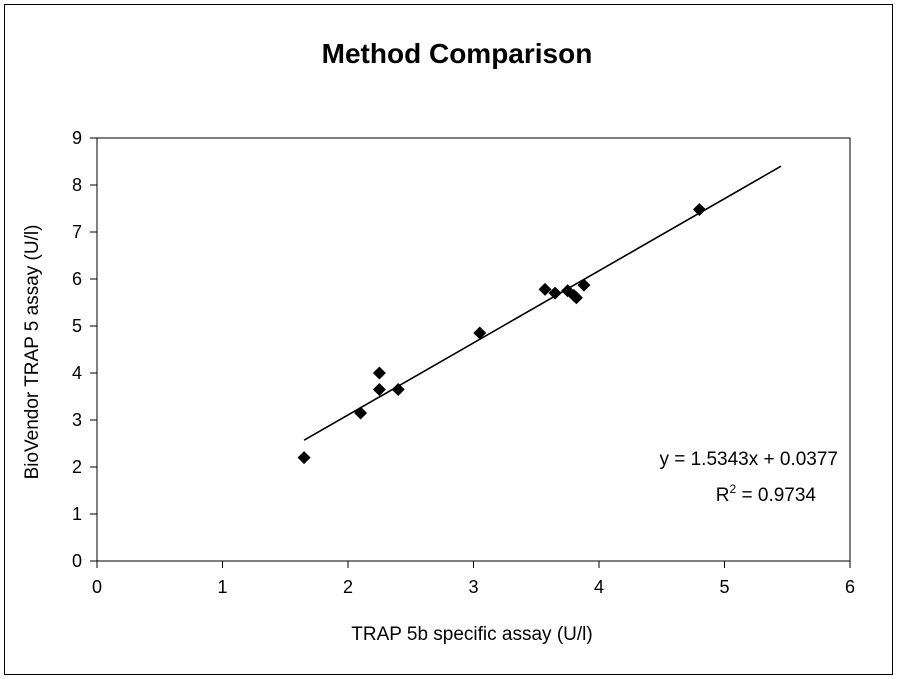 Image resolution: width=899 pixels, height=679 pixels. I want to click on x-axis-ticks: 0 1 2 3 4 5 6, so click(473, 579).